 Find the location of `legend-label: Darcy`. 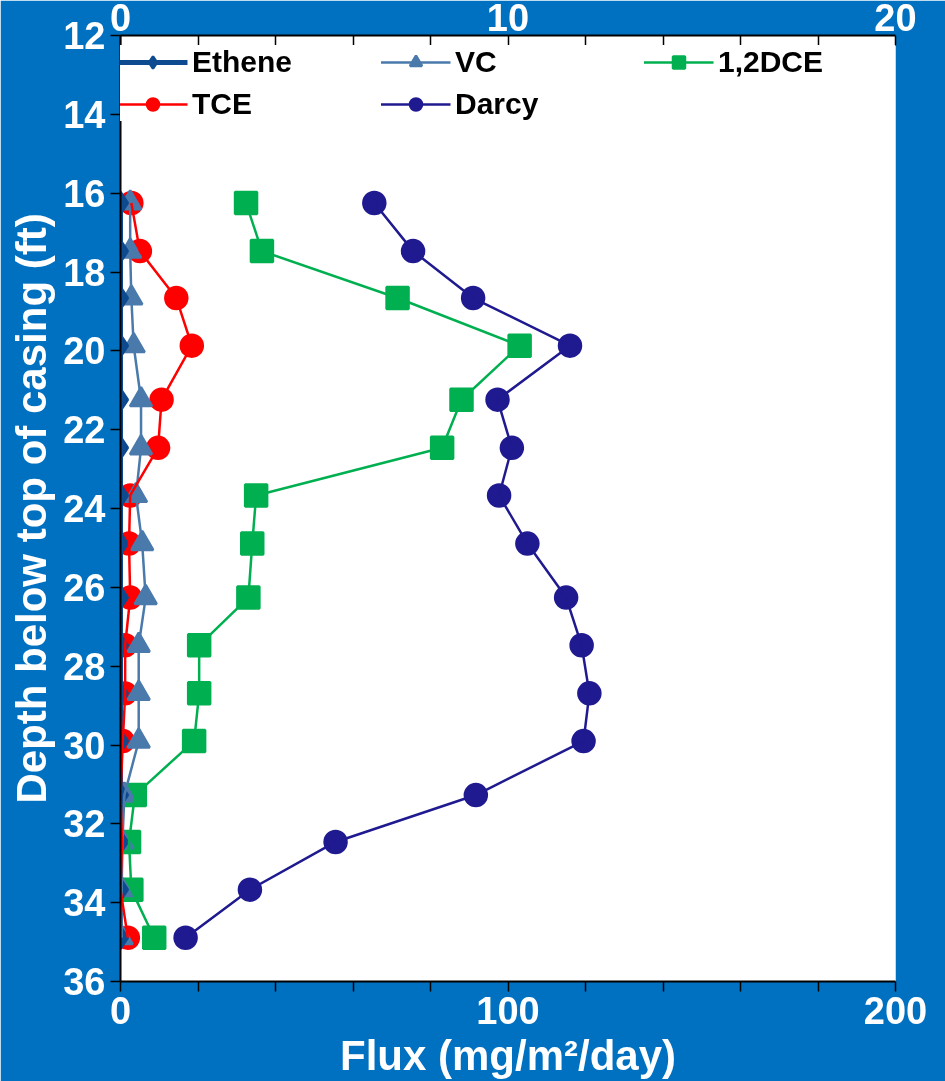

legend-label: Darcy is located at coordinates (497, 104).